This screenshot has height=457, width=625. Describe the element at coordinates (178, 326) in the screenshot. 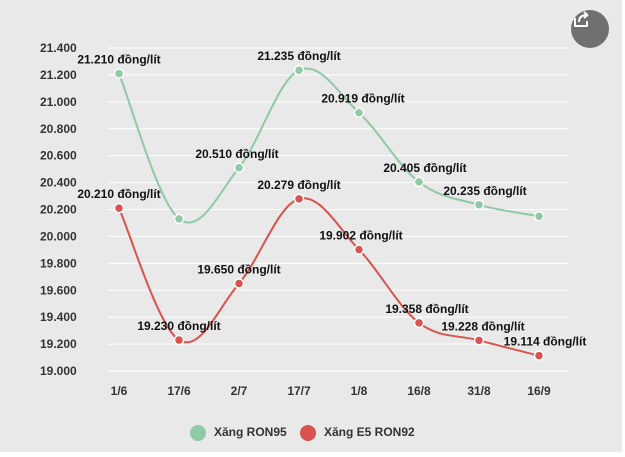

I see `data-label: 19.230 đồng/lít` at that location.